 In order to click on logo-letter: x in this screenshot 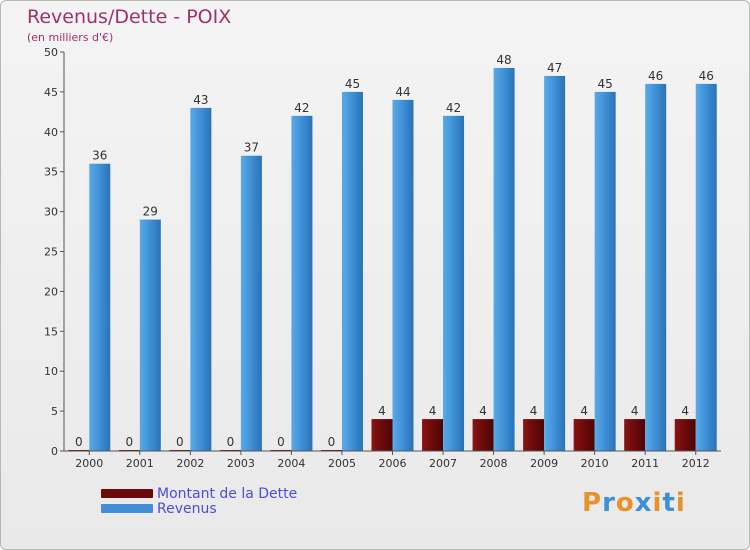, I will do `click(643, 503)`.